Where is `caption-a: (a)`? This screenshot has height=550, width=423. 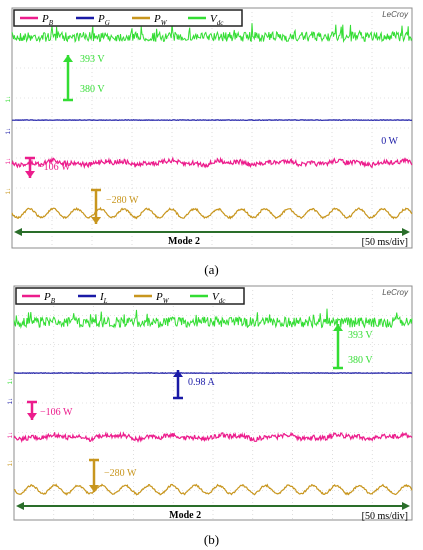 caption-a: (a) is located at coordinates (211, 269).